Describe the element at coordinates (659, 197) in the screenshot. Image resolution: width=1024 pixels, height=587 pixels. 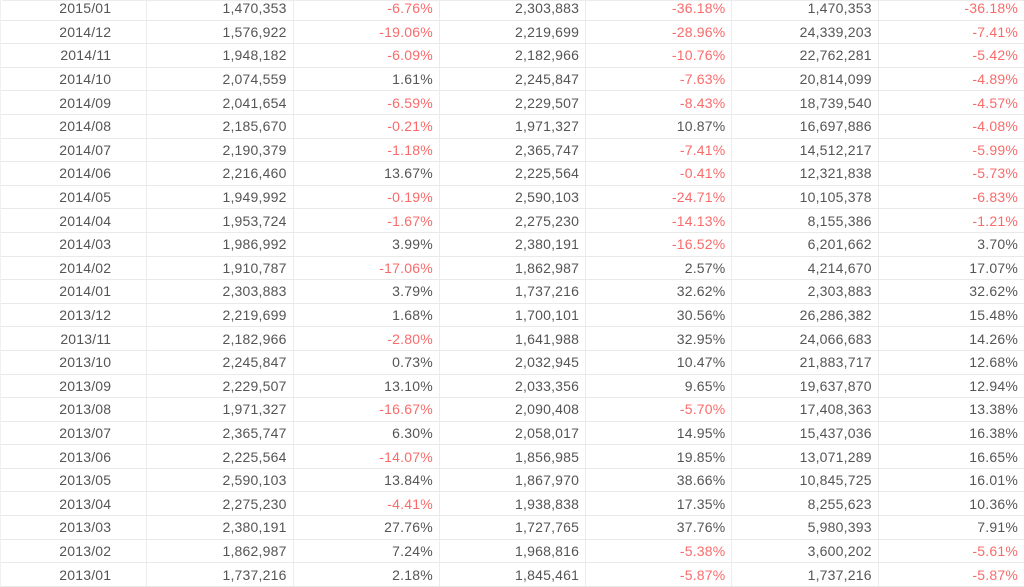
I see `percent-cell: -24.71%` at that location.